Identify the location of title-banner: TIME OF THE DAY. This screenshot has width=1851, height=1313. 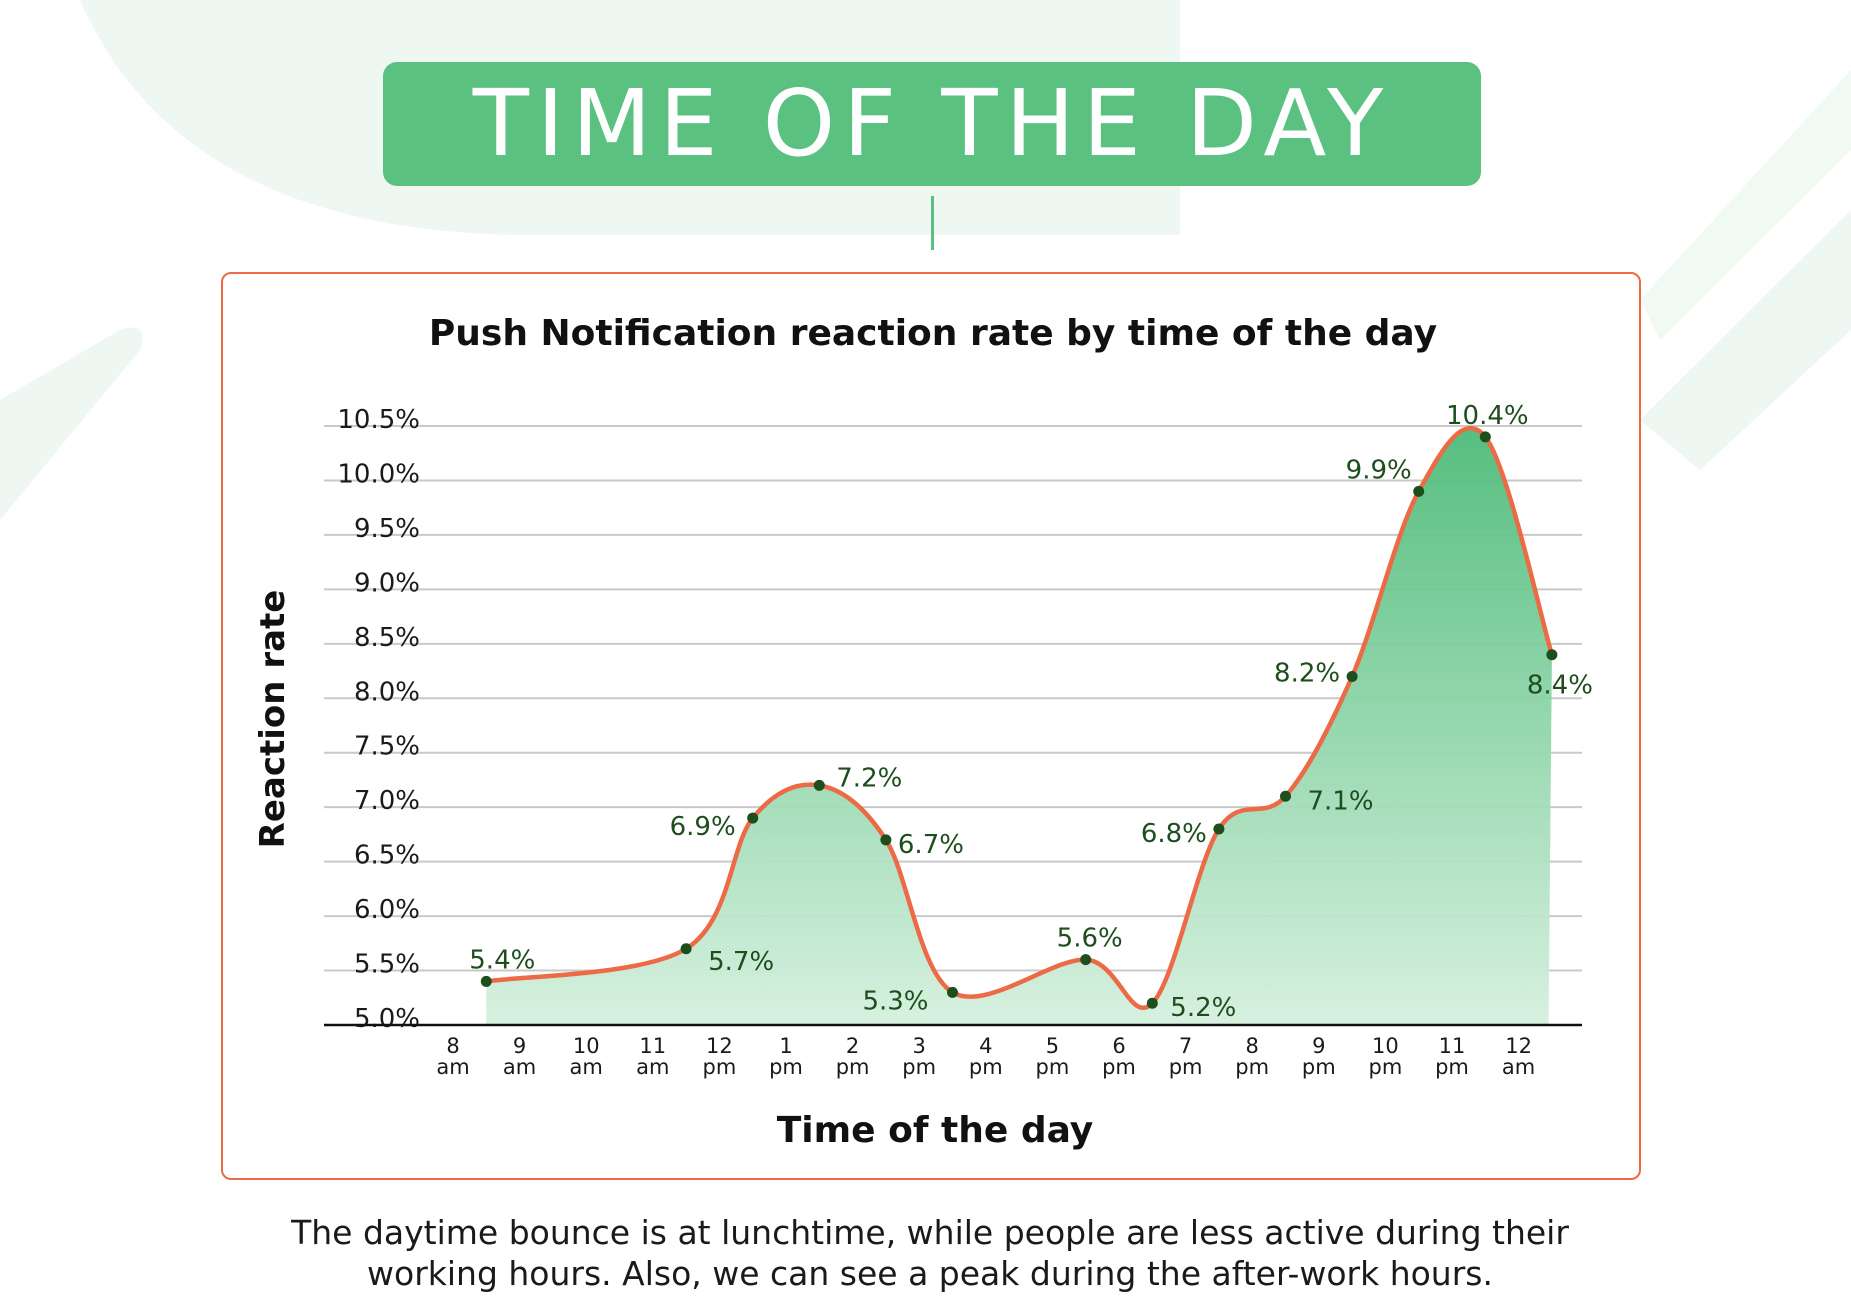
(932, 124).